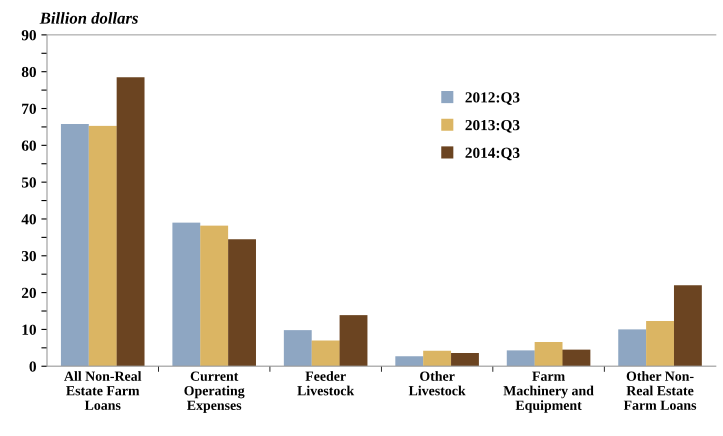 The height and width of the screenshot is (436, 723). I want to click on x-tick-label: Feeder Livestock, so click(325, 383).